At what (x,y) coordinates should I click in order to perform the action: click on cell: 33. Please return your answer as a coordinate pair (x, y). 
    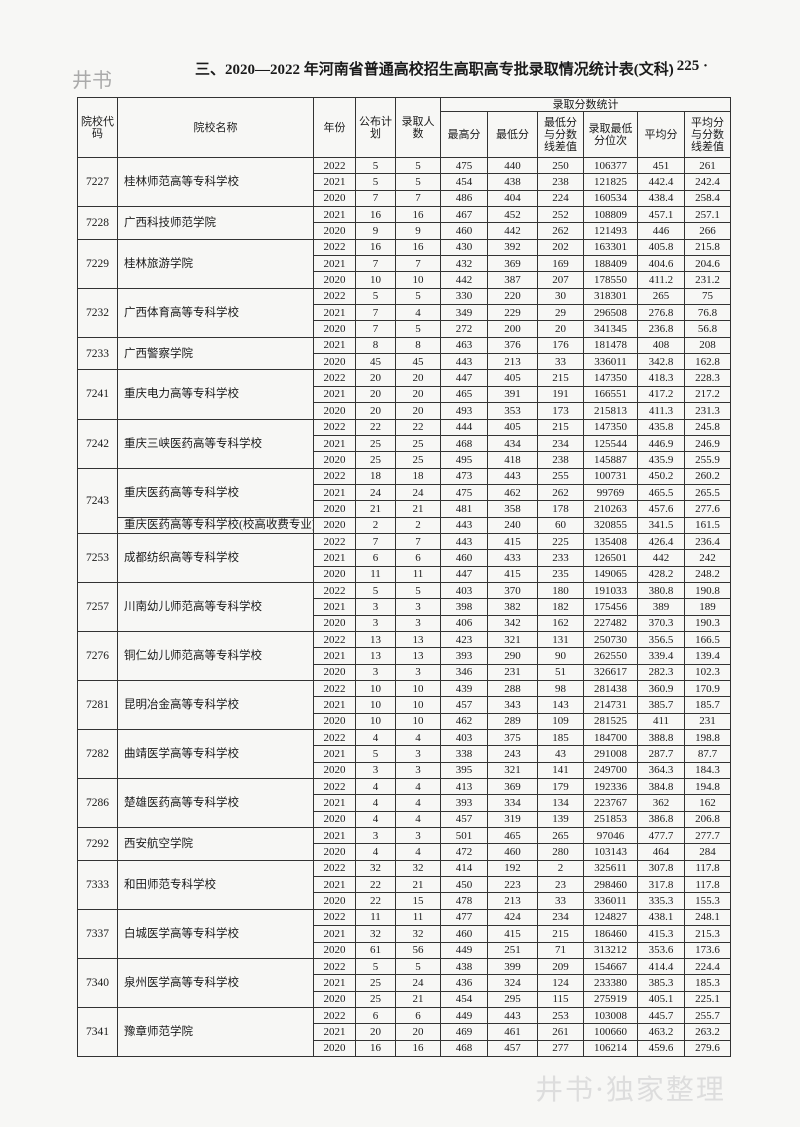
    Looking at the image, I should click on (560, 362).